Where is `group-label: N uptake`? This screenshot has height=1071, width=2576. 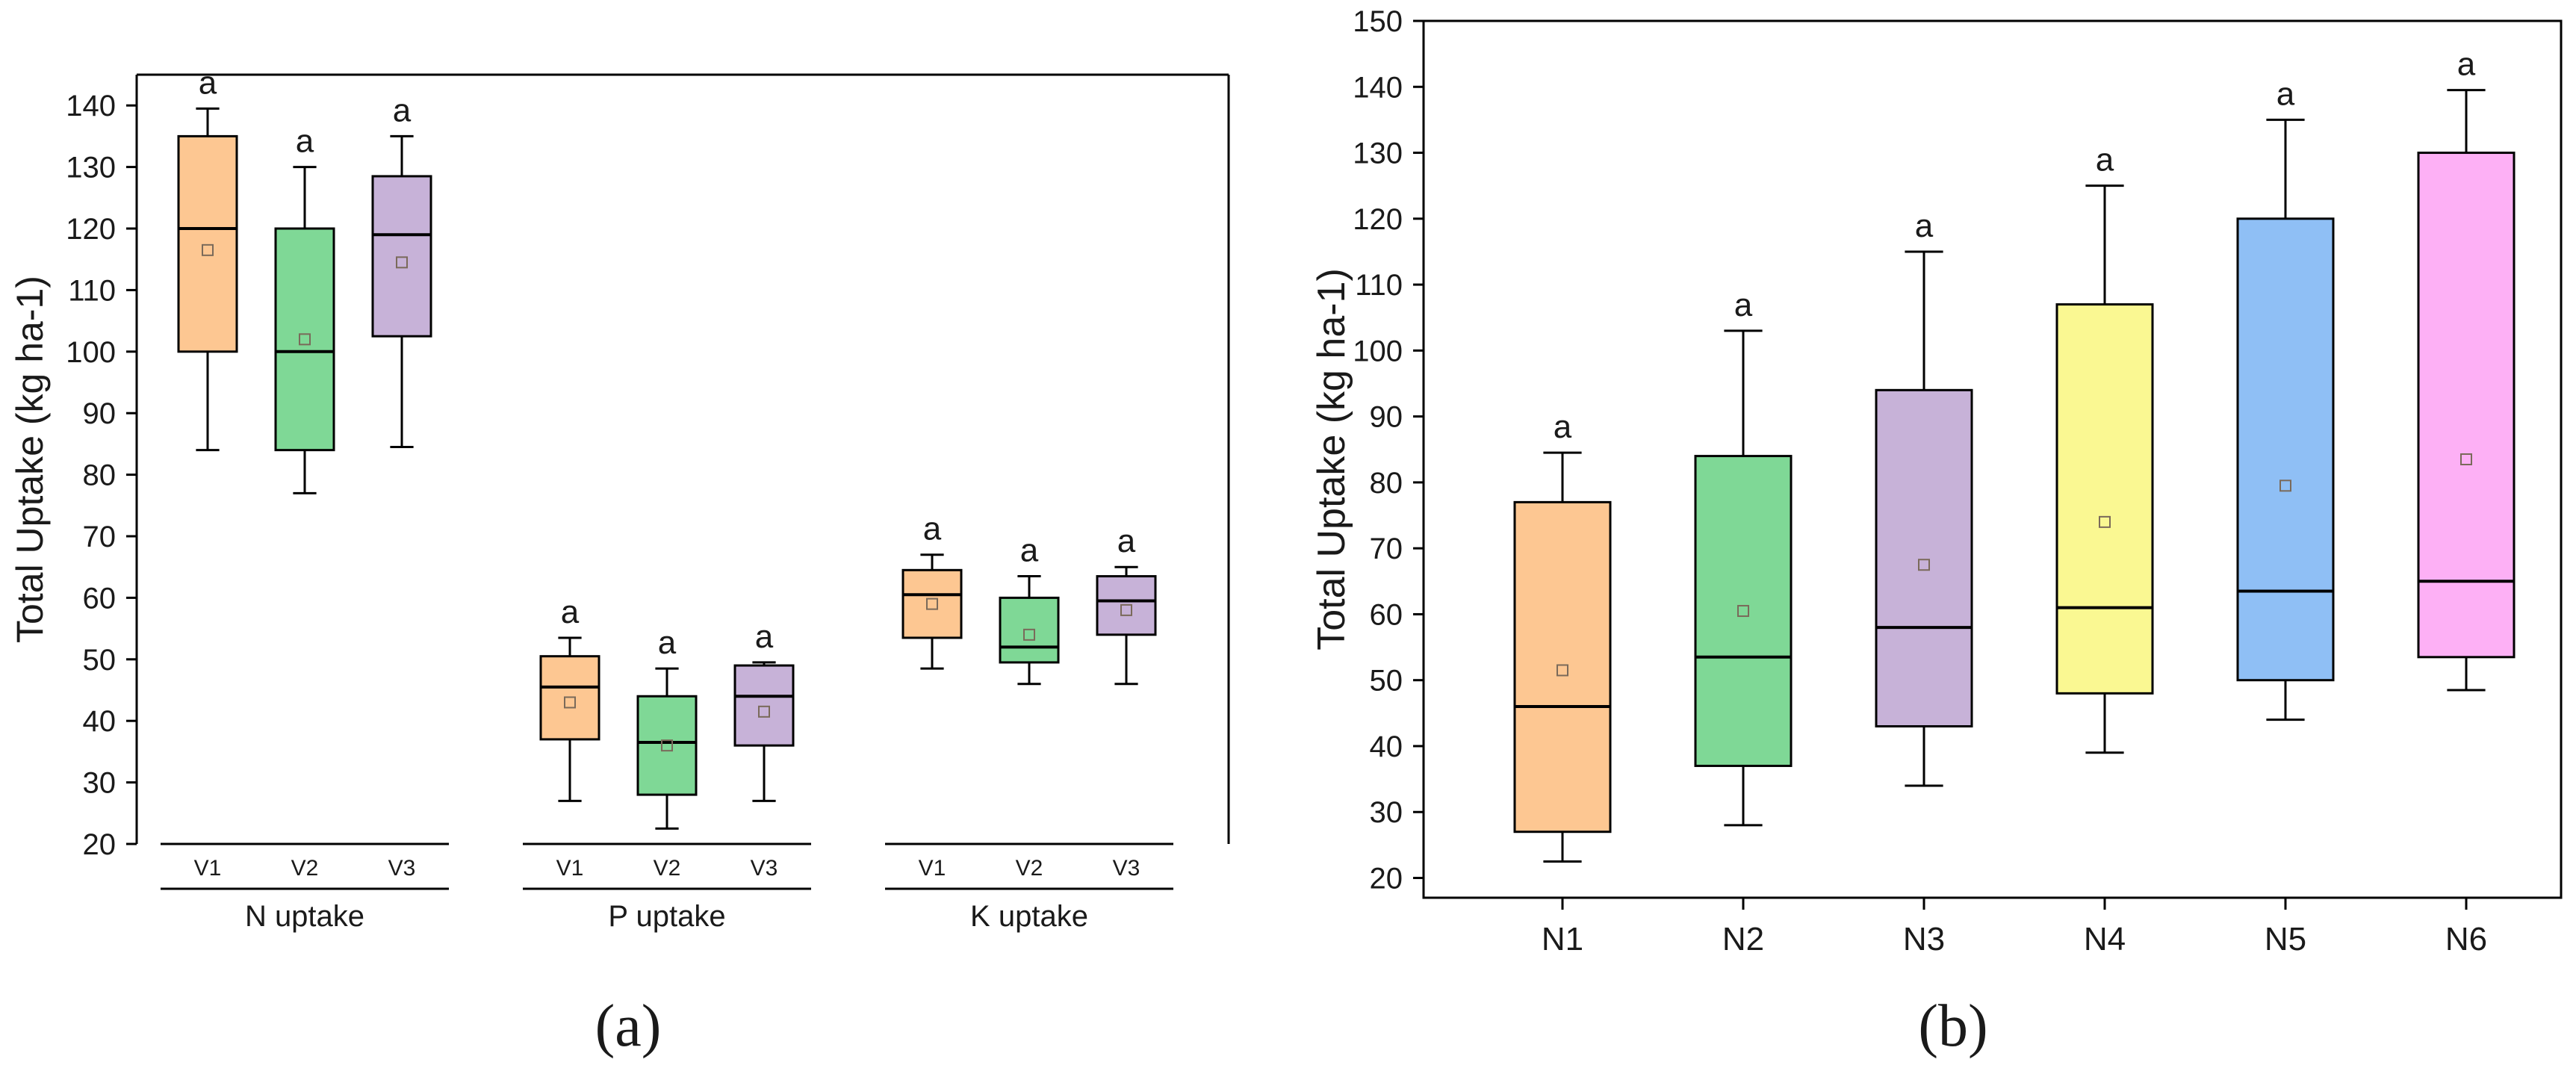
group-label: N uptake is located at coordinates (304, 916).